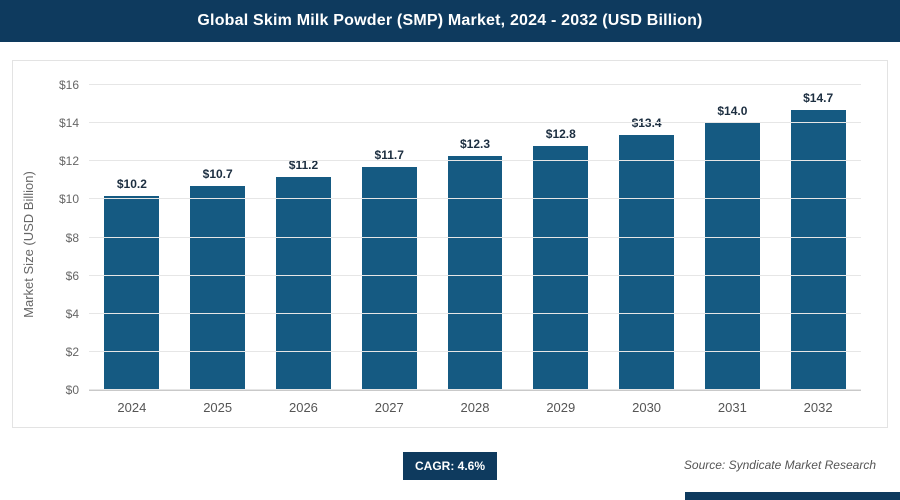  Describe the element at coordinates (68, 199) in the screenshot. I see `y-tick-label: $10` at that location.